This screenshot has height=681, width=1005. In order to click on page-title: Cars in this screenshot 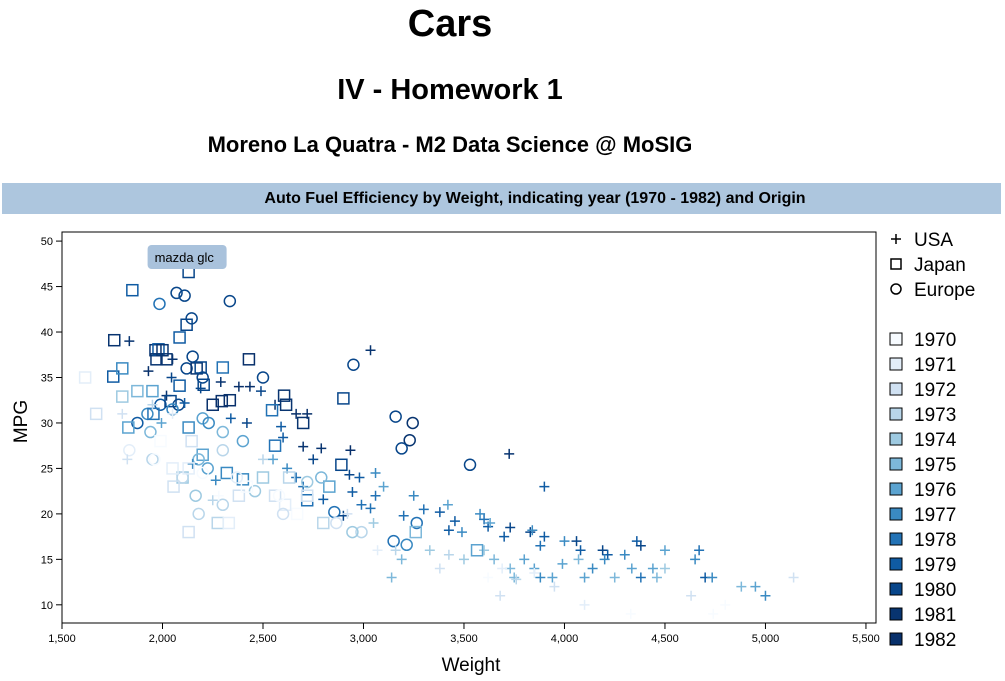, I will do `click(450, 24)`.